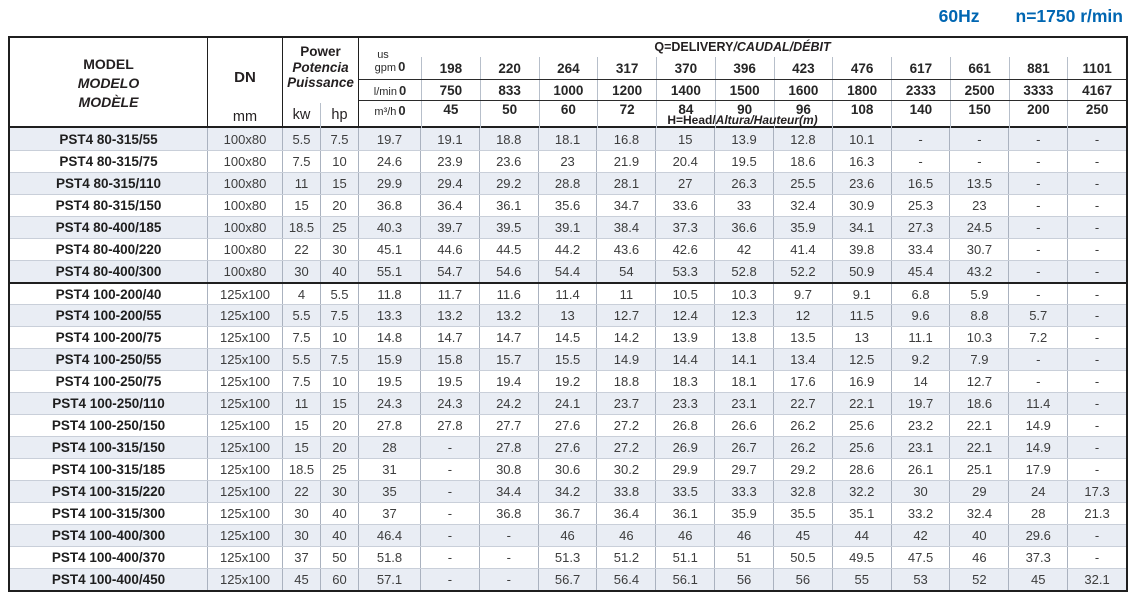 This screenshot has height=598, width=1135. I want to click on power-header-en: Power, so click(320, 51).